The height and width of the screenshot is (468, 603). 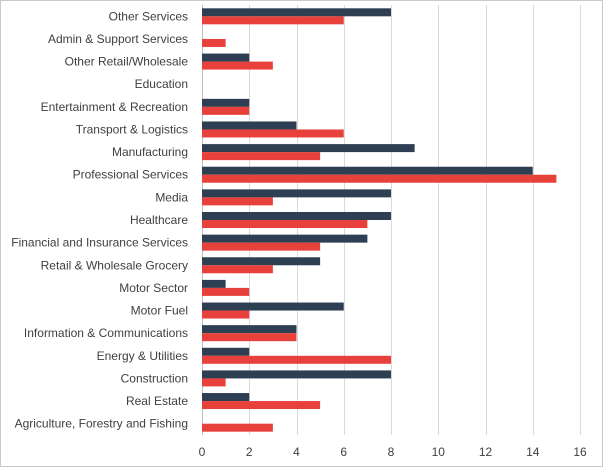 What do you see at coordinates (99, 243) in the screenshot?
I see `category-label: Financial and Insurance Services` at bounding box center [99, 243].